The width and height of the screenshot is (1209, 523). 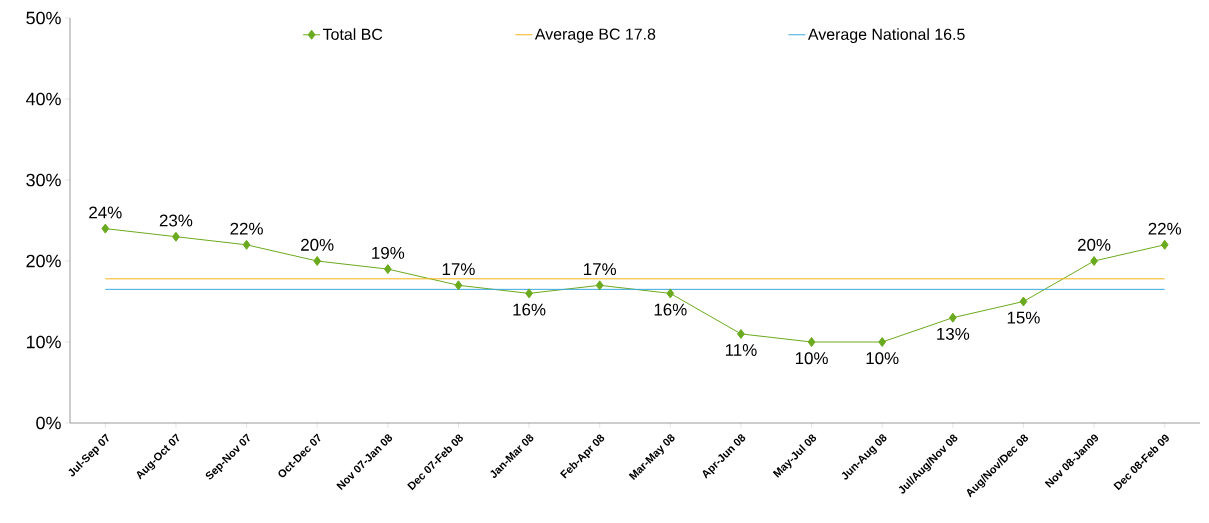 What do you see at coordinates (352, 34) in the screenshot?
I see `legend-label: Total BC` at bounding box center [352, 34].